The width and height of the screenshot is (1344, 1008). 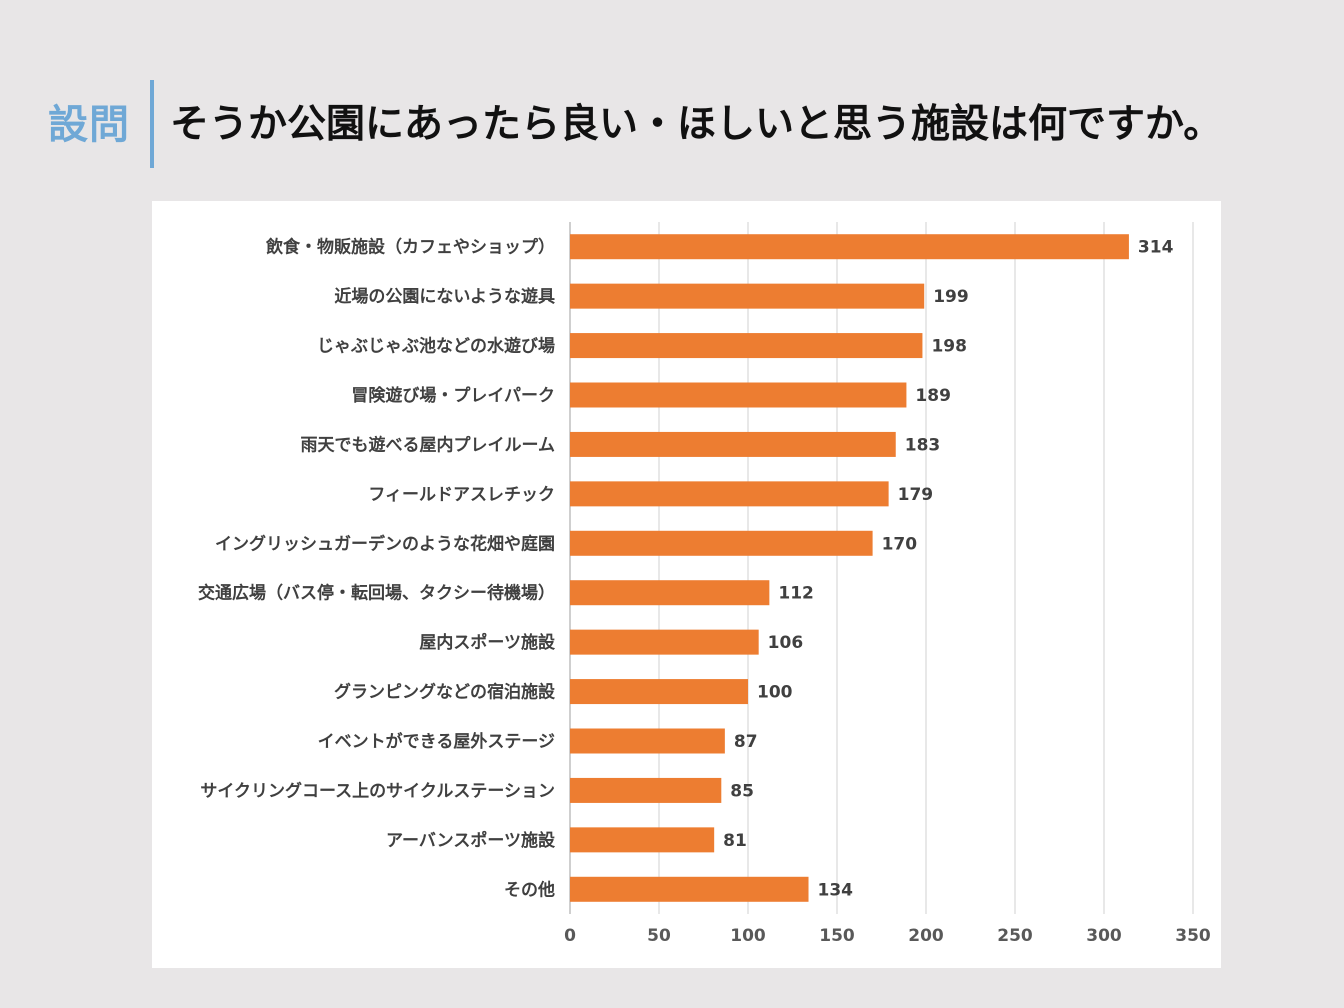 What do you see at coordinates (1104, 936) in the screenshot?
I see `x-tick-label: 300` at bounding box center [1104, 936].